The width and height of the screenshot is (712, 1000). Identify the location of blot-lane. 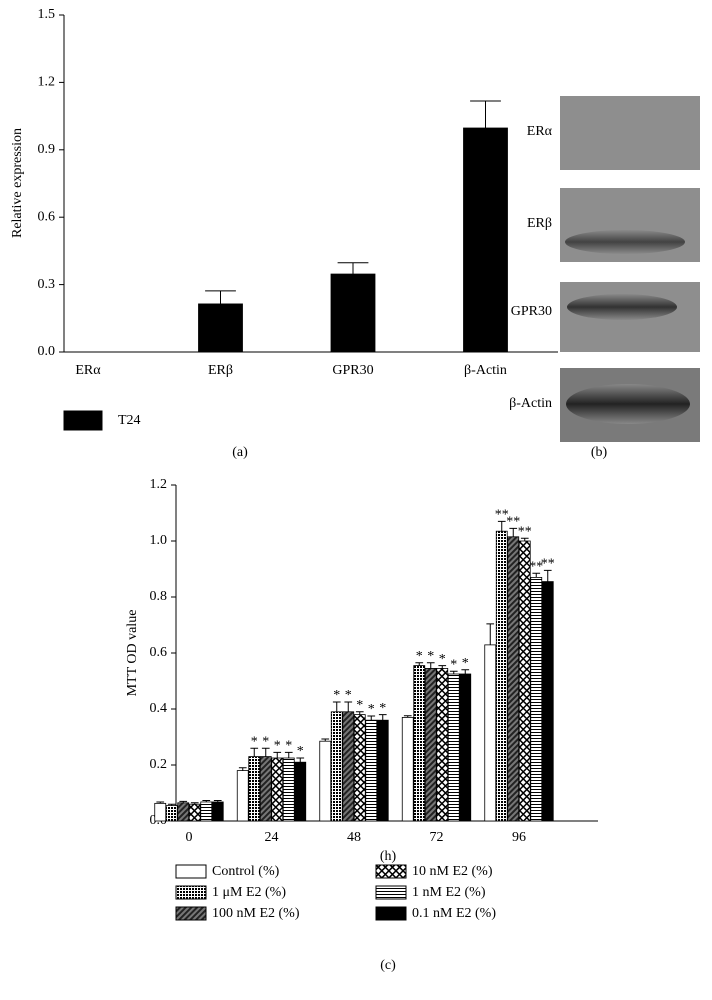
(630, 133).